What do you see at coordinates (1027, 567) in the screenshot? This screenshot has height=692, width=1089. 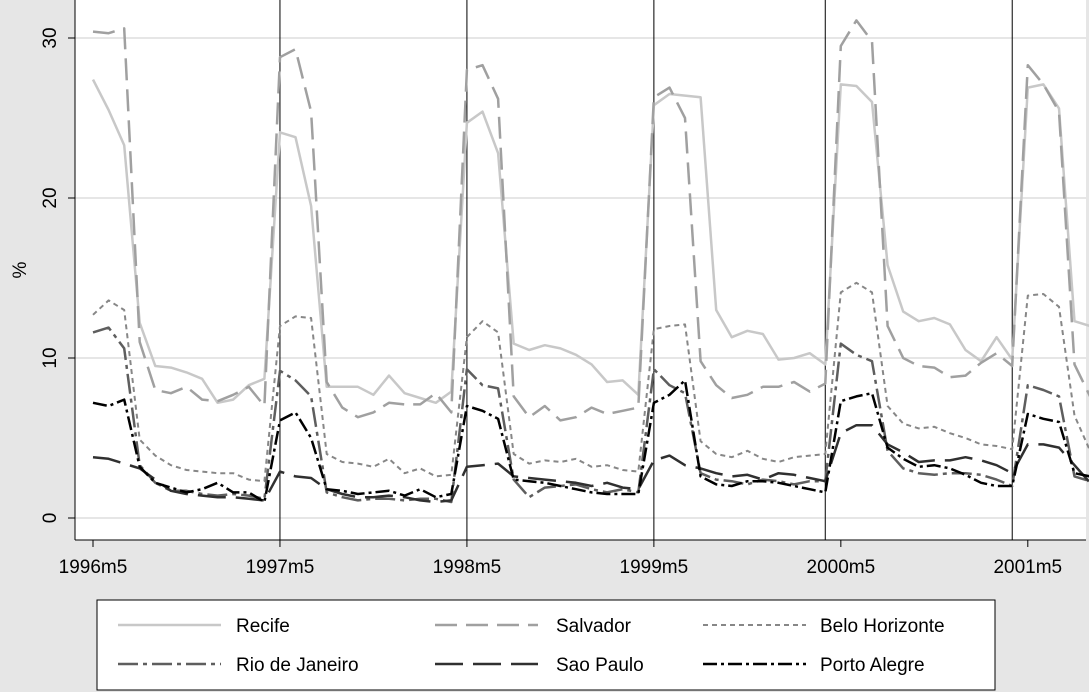 I see `x-tick-label: 2001m5` at bounding box center [1027, 567].